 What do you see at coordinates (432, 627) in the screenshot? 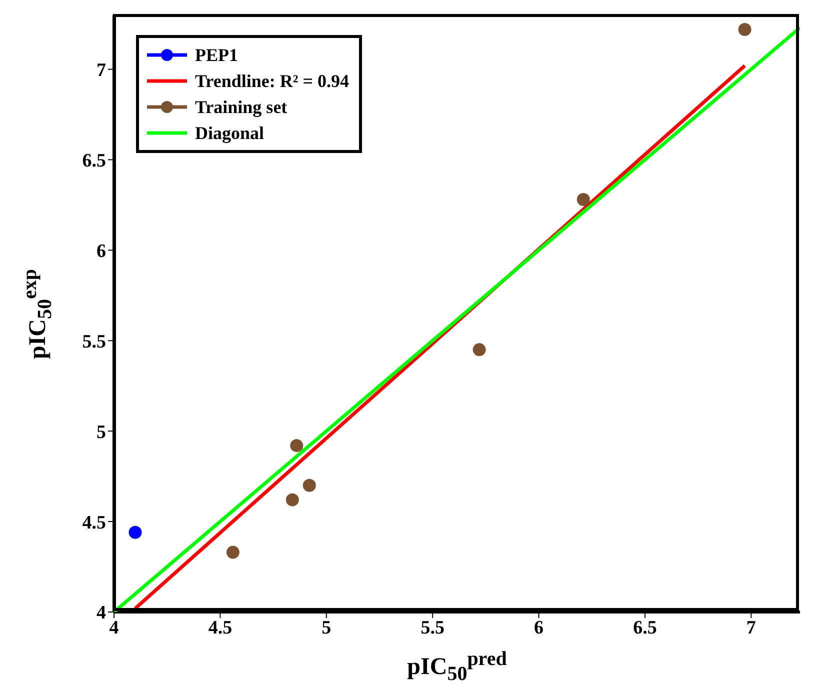
I see `x-tick-label: 5.5` at bounding box center [432, 627].